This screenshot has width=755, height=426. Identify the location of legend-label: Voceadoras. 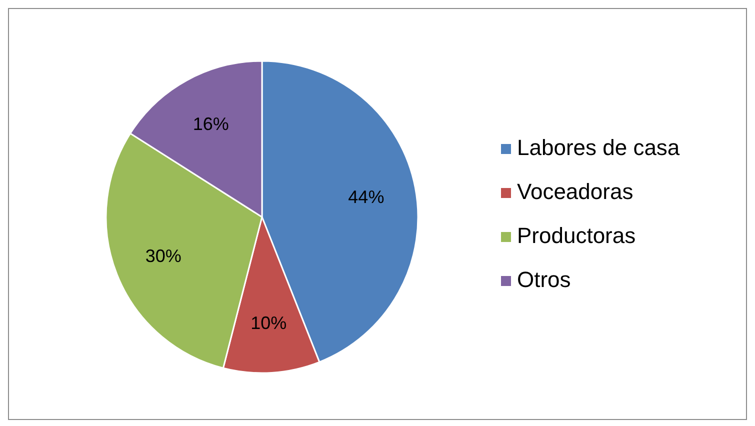
(575, 191).